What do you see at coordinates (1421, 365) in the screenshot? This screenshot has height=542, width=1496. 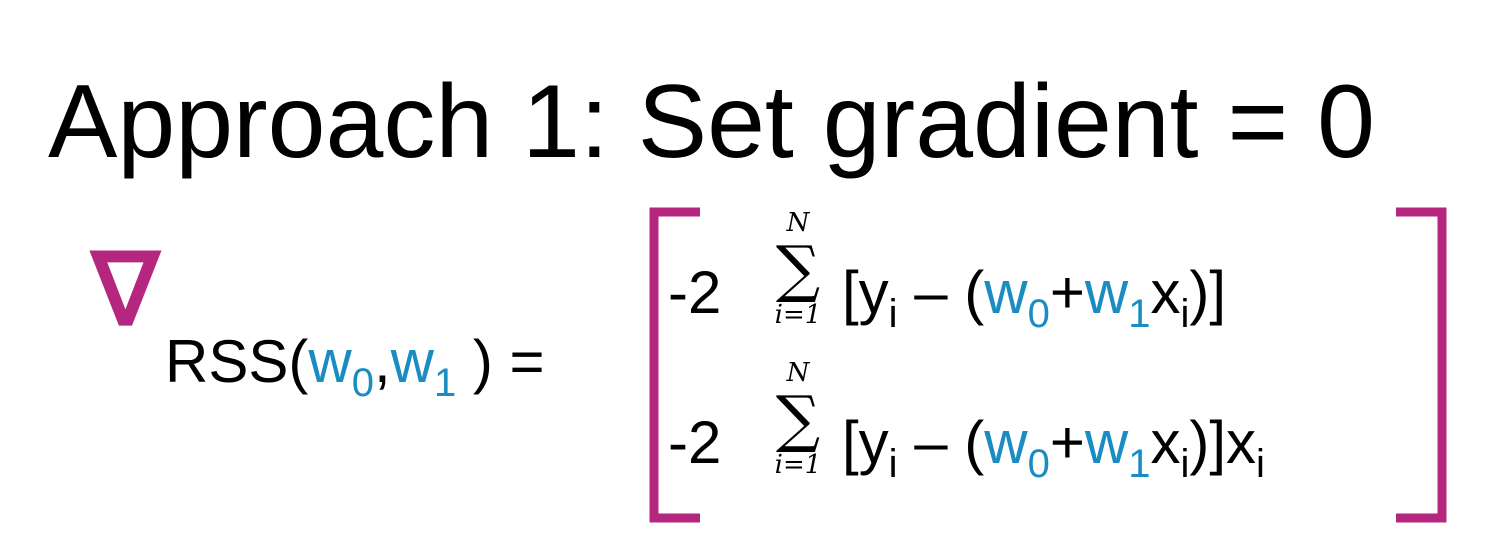 I see `right-bracket` at bounding box center [1421, 365].